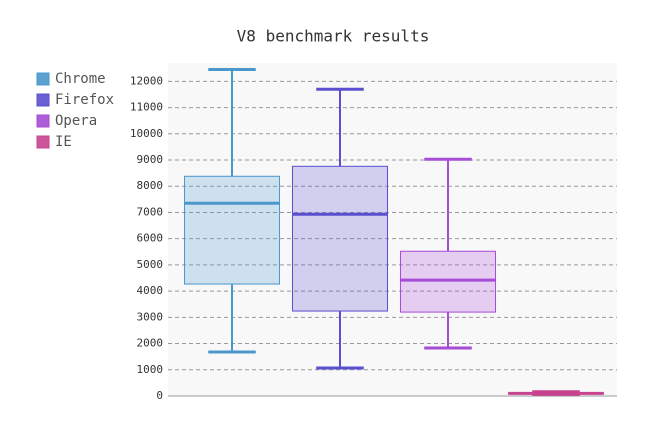  Describe the element at coordinates (333, 36) in the screenshot. I see `chart-title: V8 benchmark results` at that location.